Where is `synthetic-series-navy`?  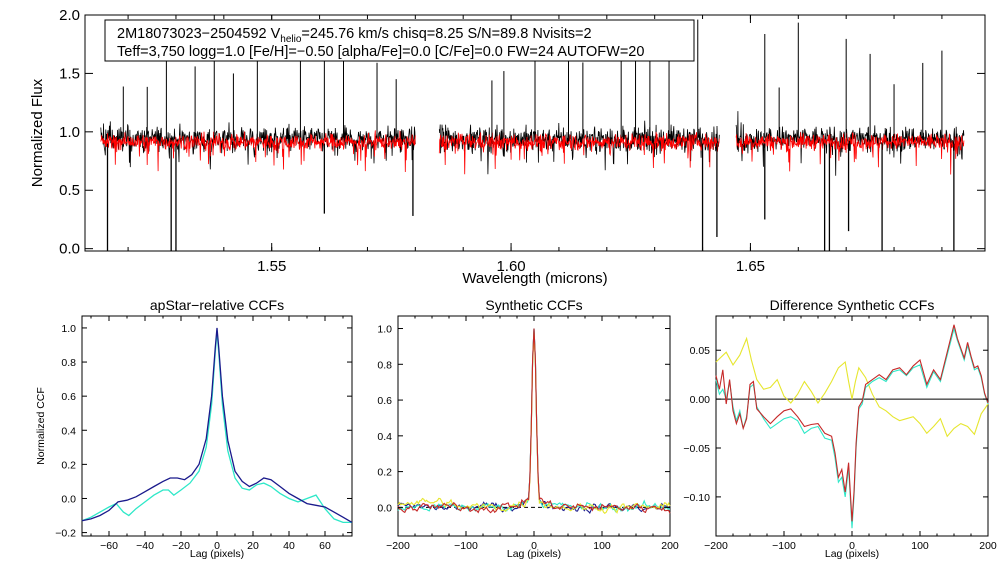 synthetic-series-navy is located at coordinates (534, 421).